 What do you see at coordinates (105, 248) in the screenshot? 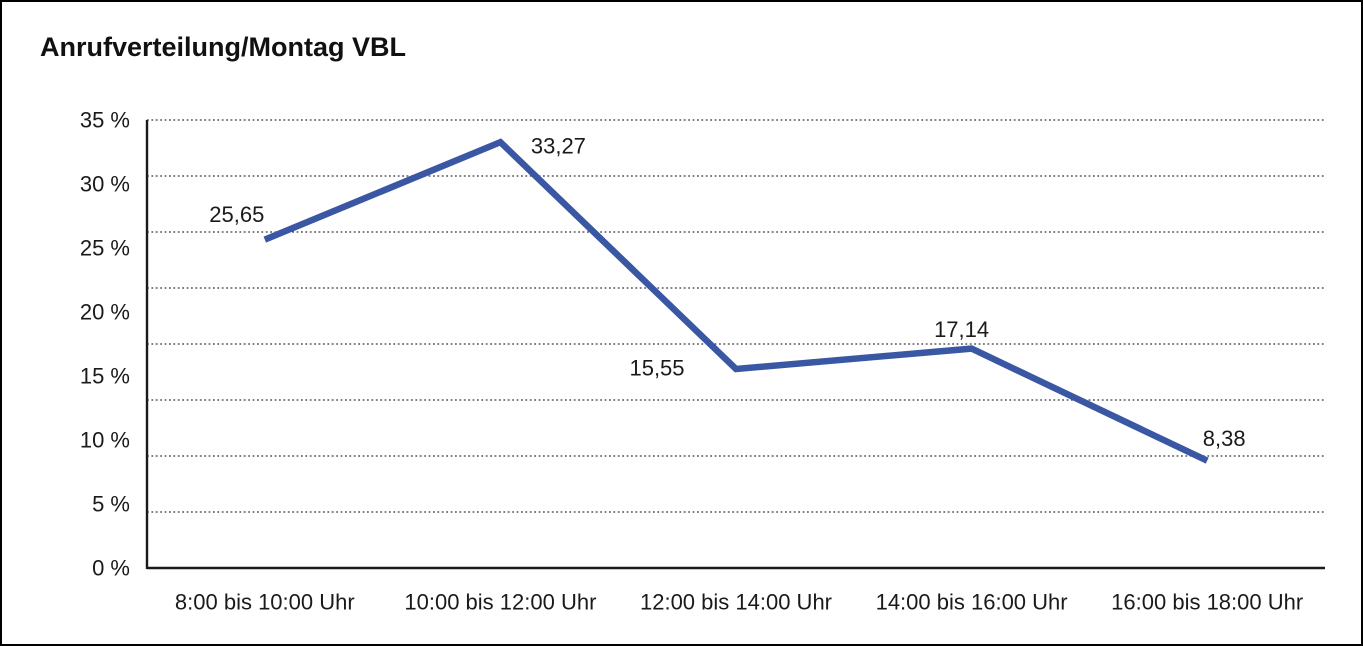
I see `y-axis-tick-label: 25 %` at bounding box center [105, 248].